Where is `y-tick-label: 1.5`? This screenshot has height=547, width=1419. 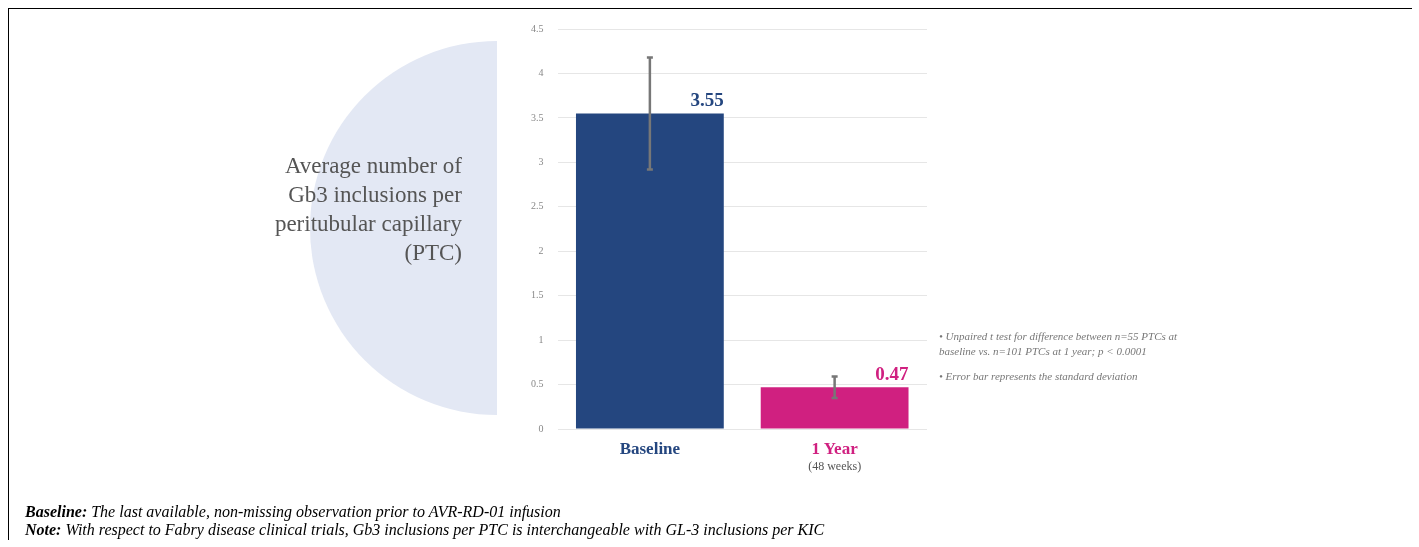 y-tick-label: 1.5 is located at coordinates (537, 295).